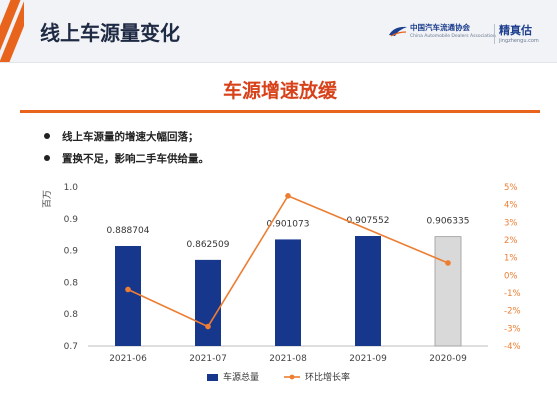  Describe the element at coordinates (512, 347) in the screenshot. I see `y-right-tick-label: -4%` at that location.